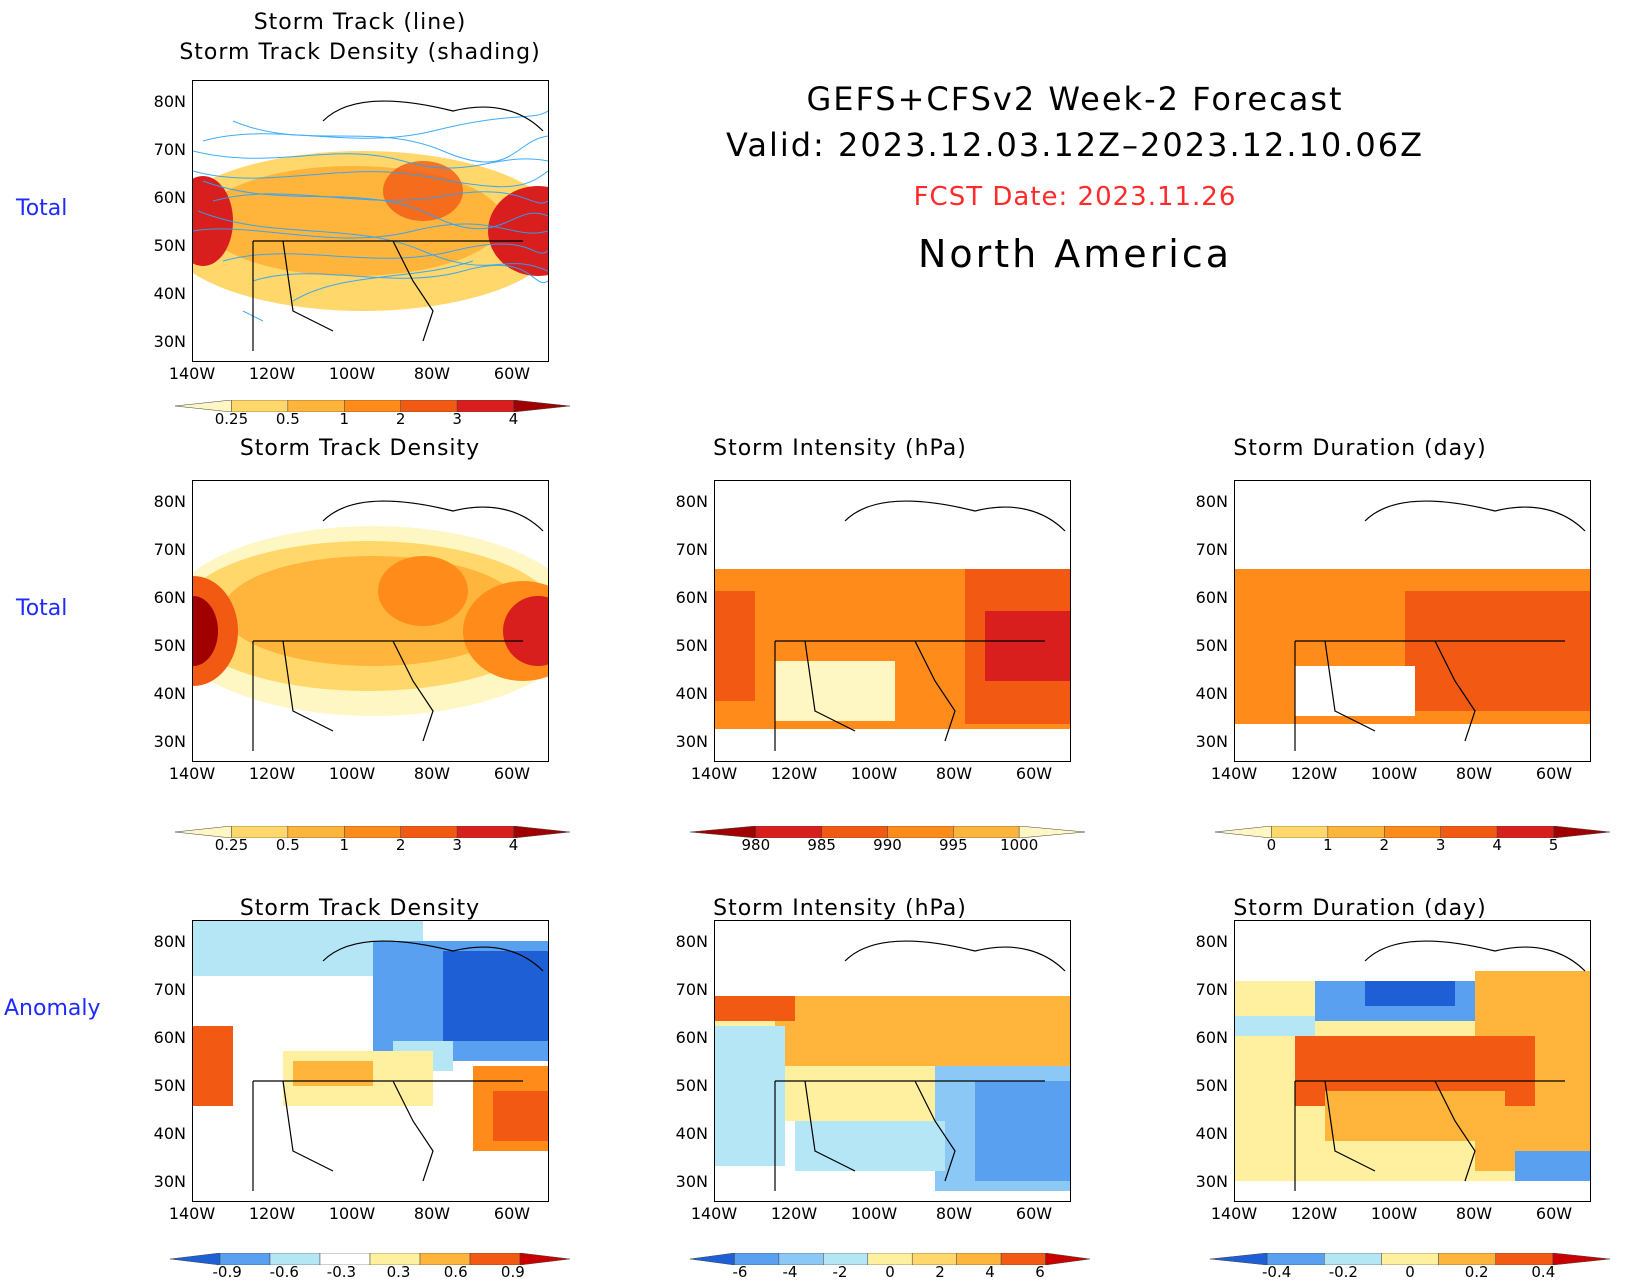 This screenshot has width=1650, height=1281. Describe the element at coordinates (1075, 254) in the screenshot. I see `region-name: North America` at that location.